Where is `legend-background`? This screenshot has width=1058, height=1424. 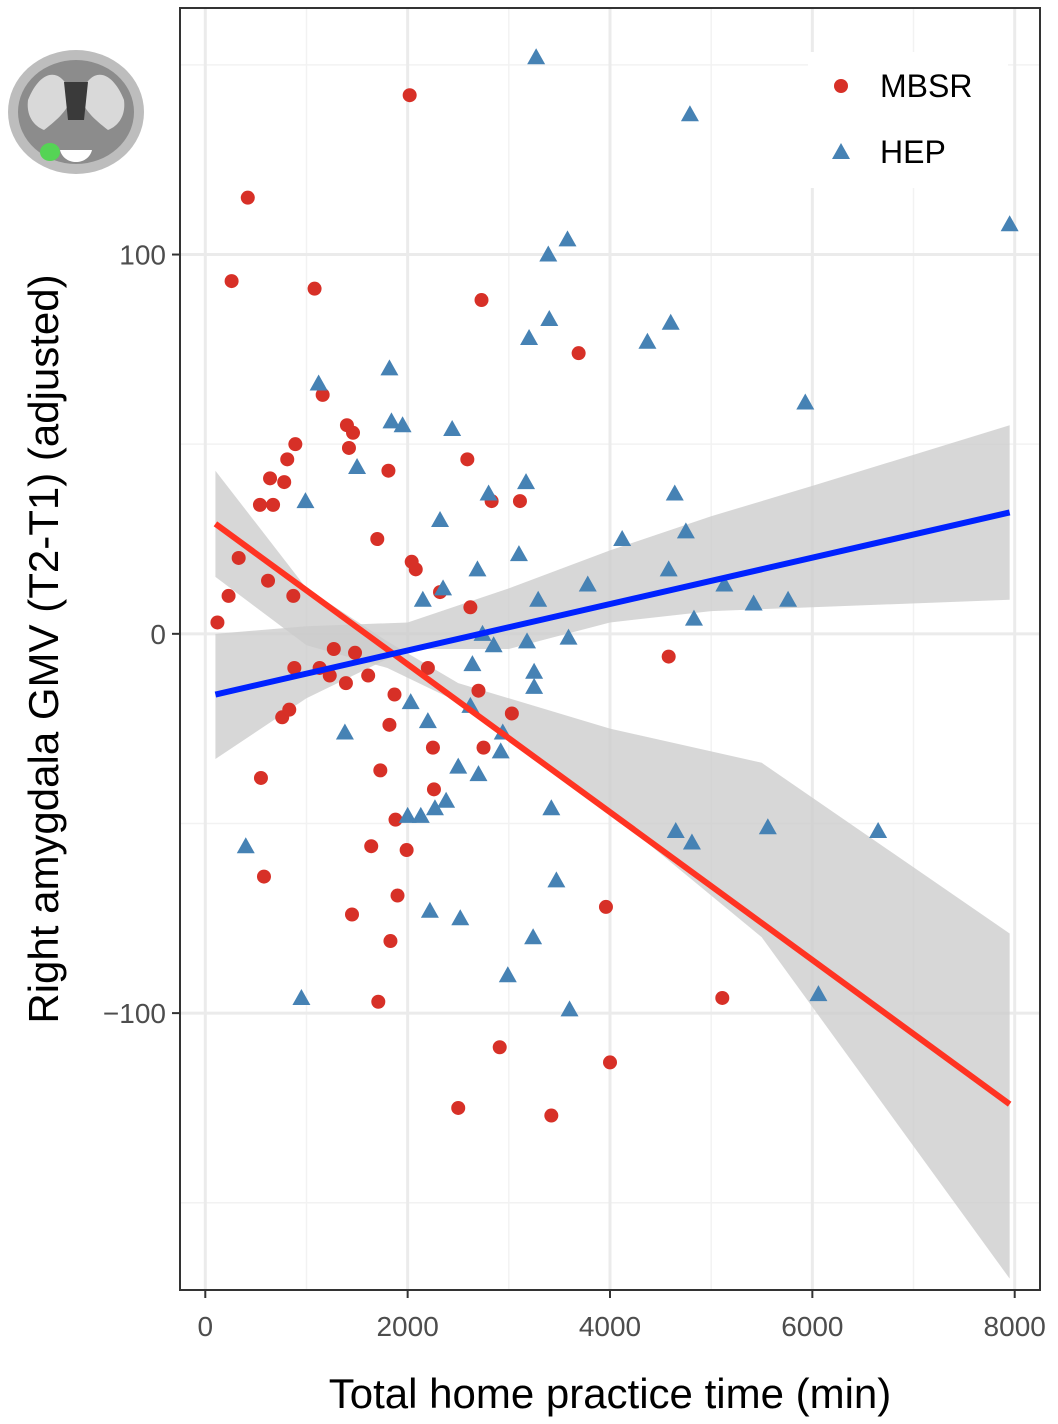
legend-background is located at coordinates (908, 120).